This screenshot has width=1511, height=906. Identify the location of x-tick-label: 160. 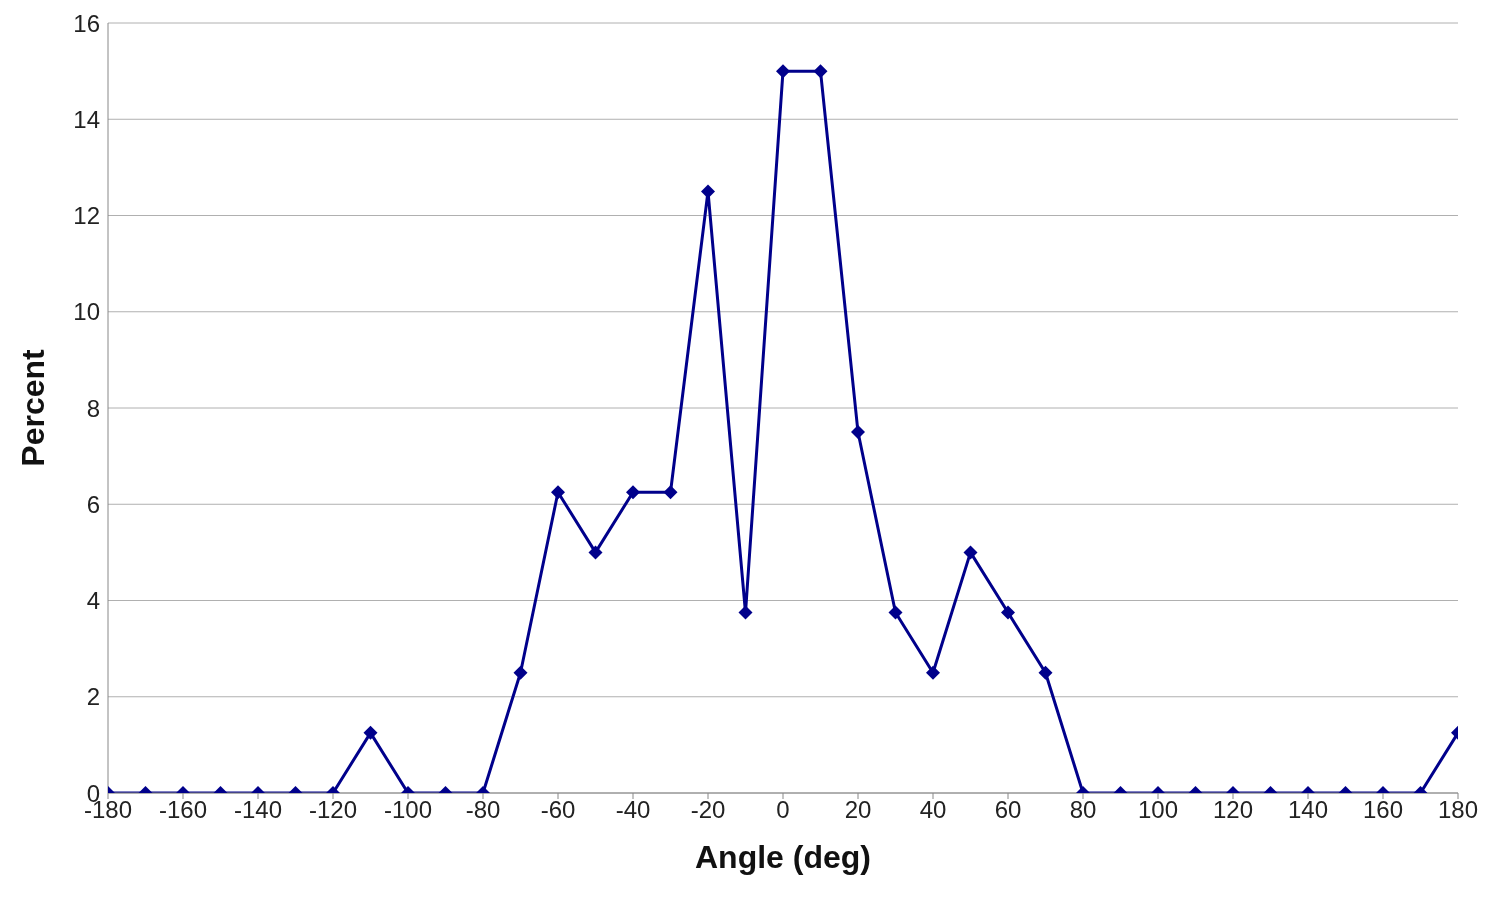
(1383, 810).